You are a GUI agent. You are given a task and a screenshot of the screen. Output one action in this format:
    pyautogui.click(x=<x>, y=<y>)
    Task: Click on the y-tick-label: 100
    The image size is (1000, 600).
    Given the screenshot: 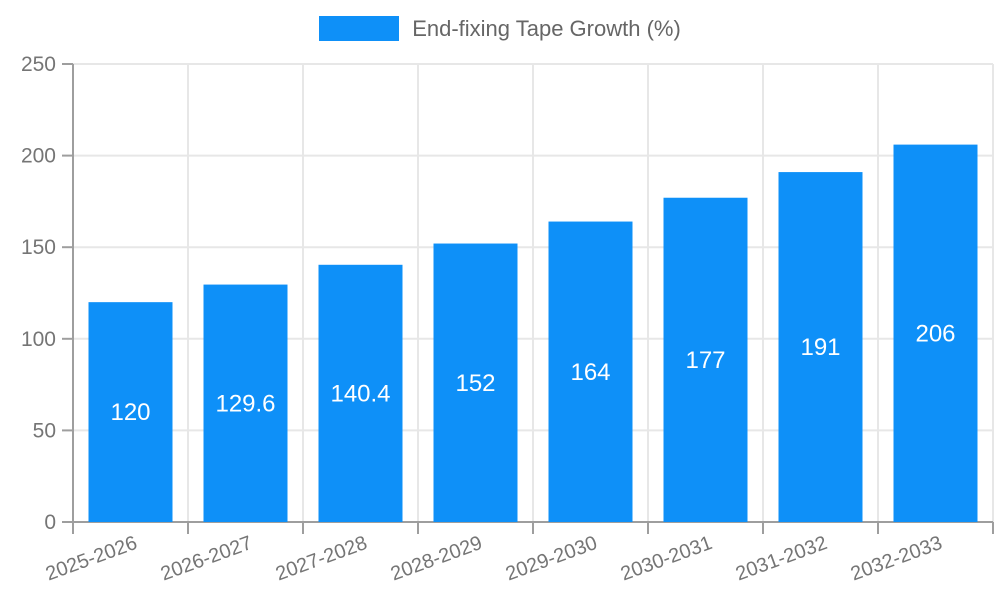 What is the action you would take?
    pyautogui.click(x=38, y=339)
    